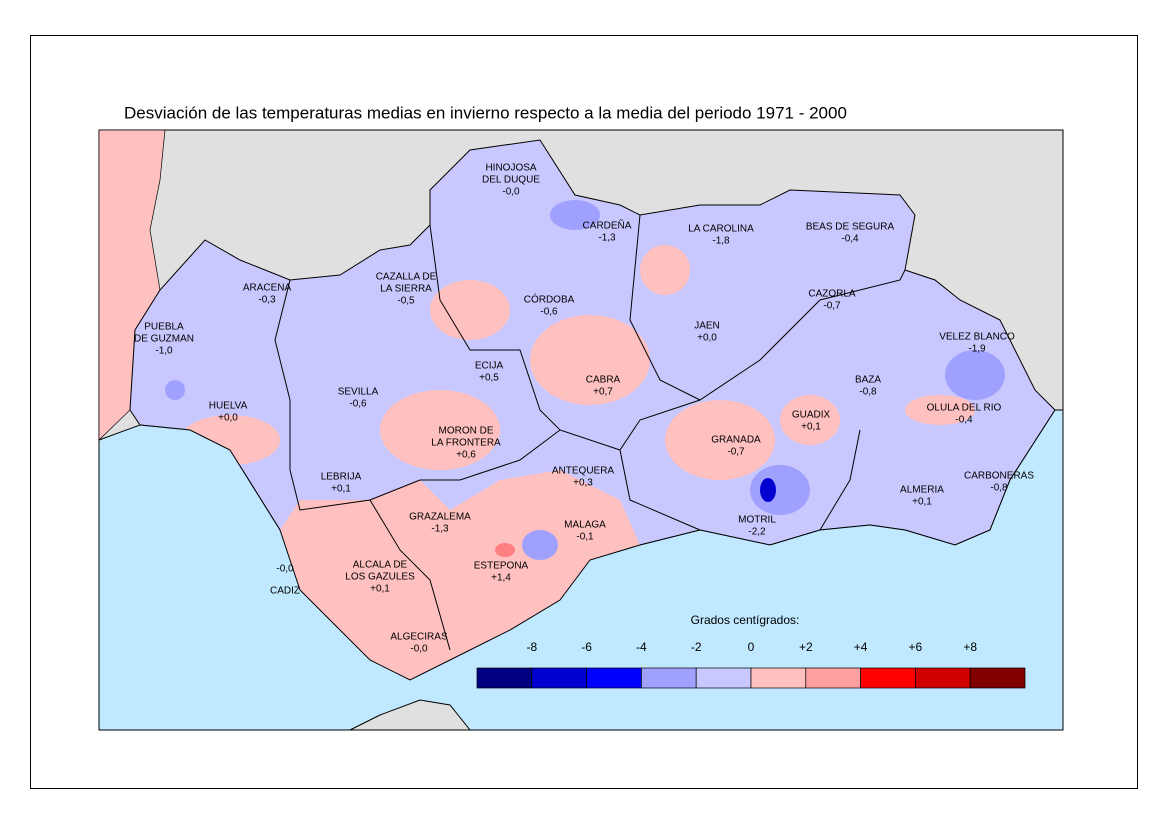 The image size is (1170, 827). Describe the element at coordinates (549, 299) in the screenshot. I see `station-name: CÓRDOBA` at that location.